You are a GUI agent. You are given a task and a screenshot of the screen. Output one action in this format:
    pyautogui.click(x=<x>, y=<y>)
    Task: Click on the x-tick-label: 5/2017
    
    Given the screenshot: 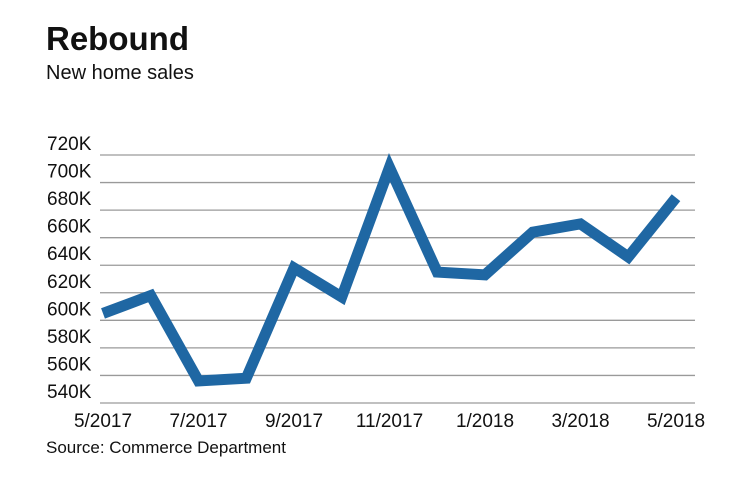 What is the action you would take?
    pyautogui.click(x=103, y=421)
    